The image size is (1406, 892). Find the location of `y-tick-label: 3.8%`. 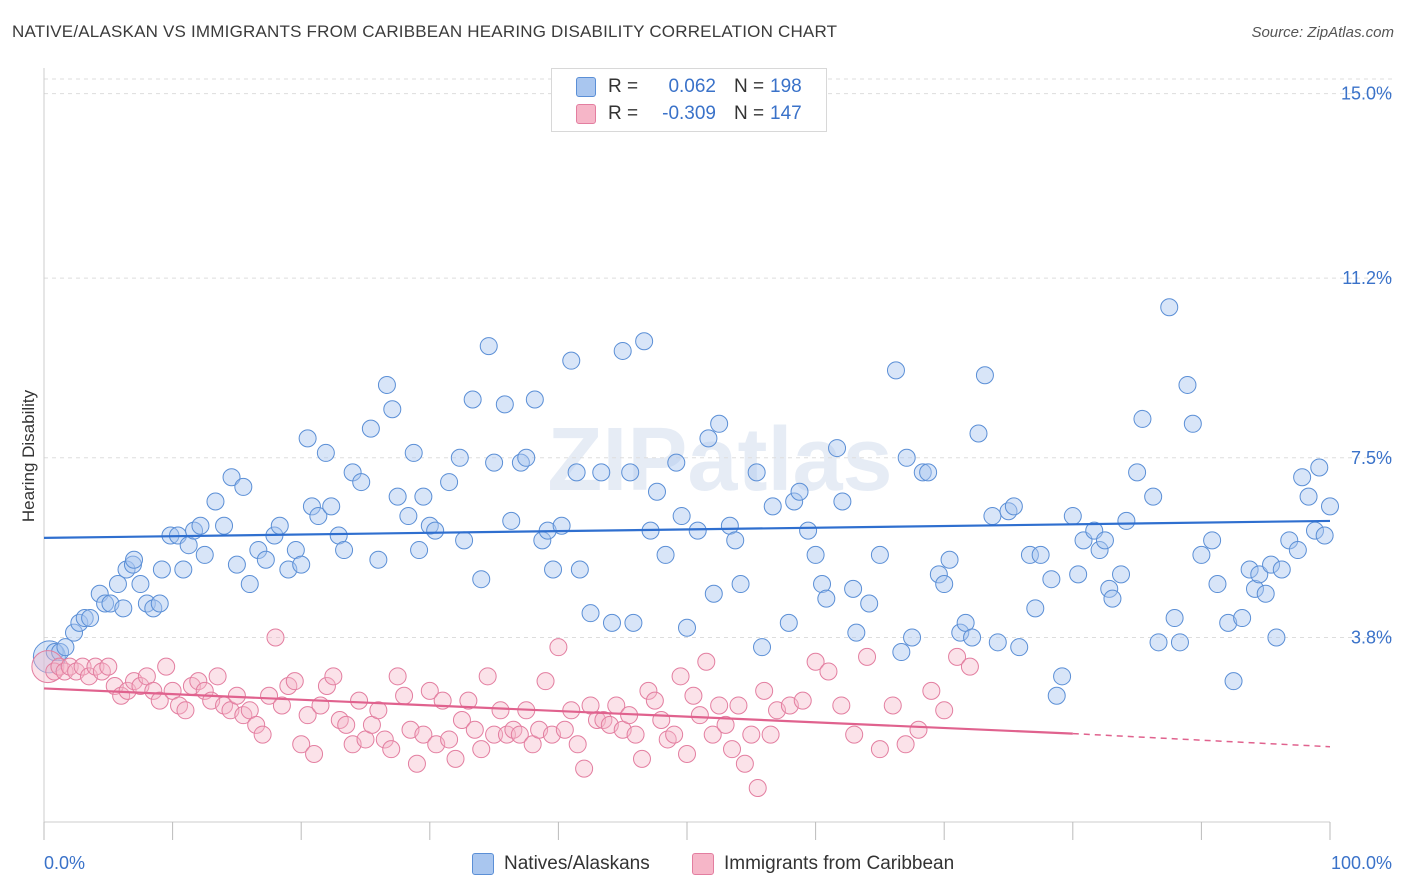

y-tick-label: 3.8% is located at coordinates (1371, 637).